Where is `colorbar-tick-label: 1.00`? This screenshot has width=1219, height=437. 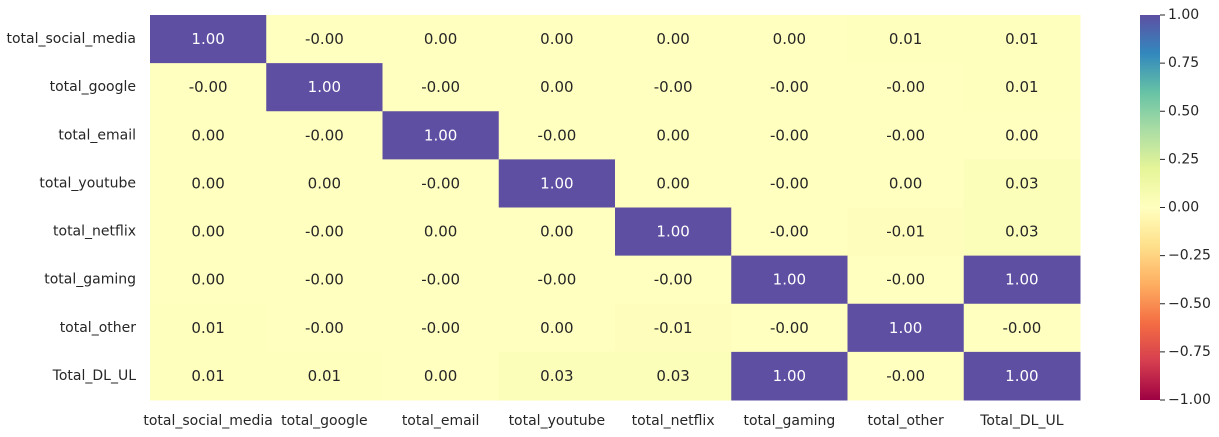 colorbar-tick-label: 1.00 is located at coordinates (1183, 15).